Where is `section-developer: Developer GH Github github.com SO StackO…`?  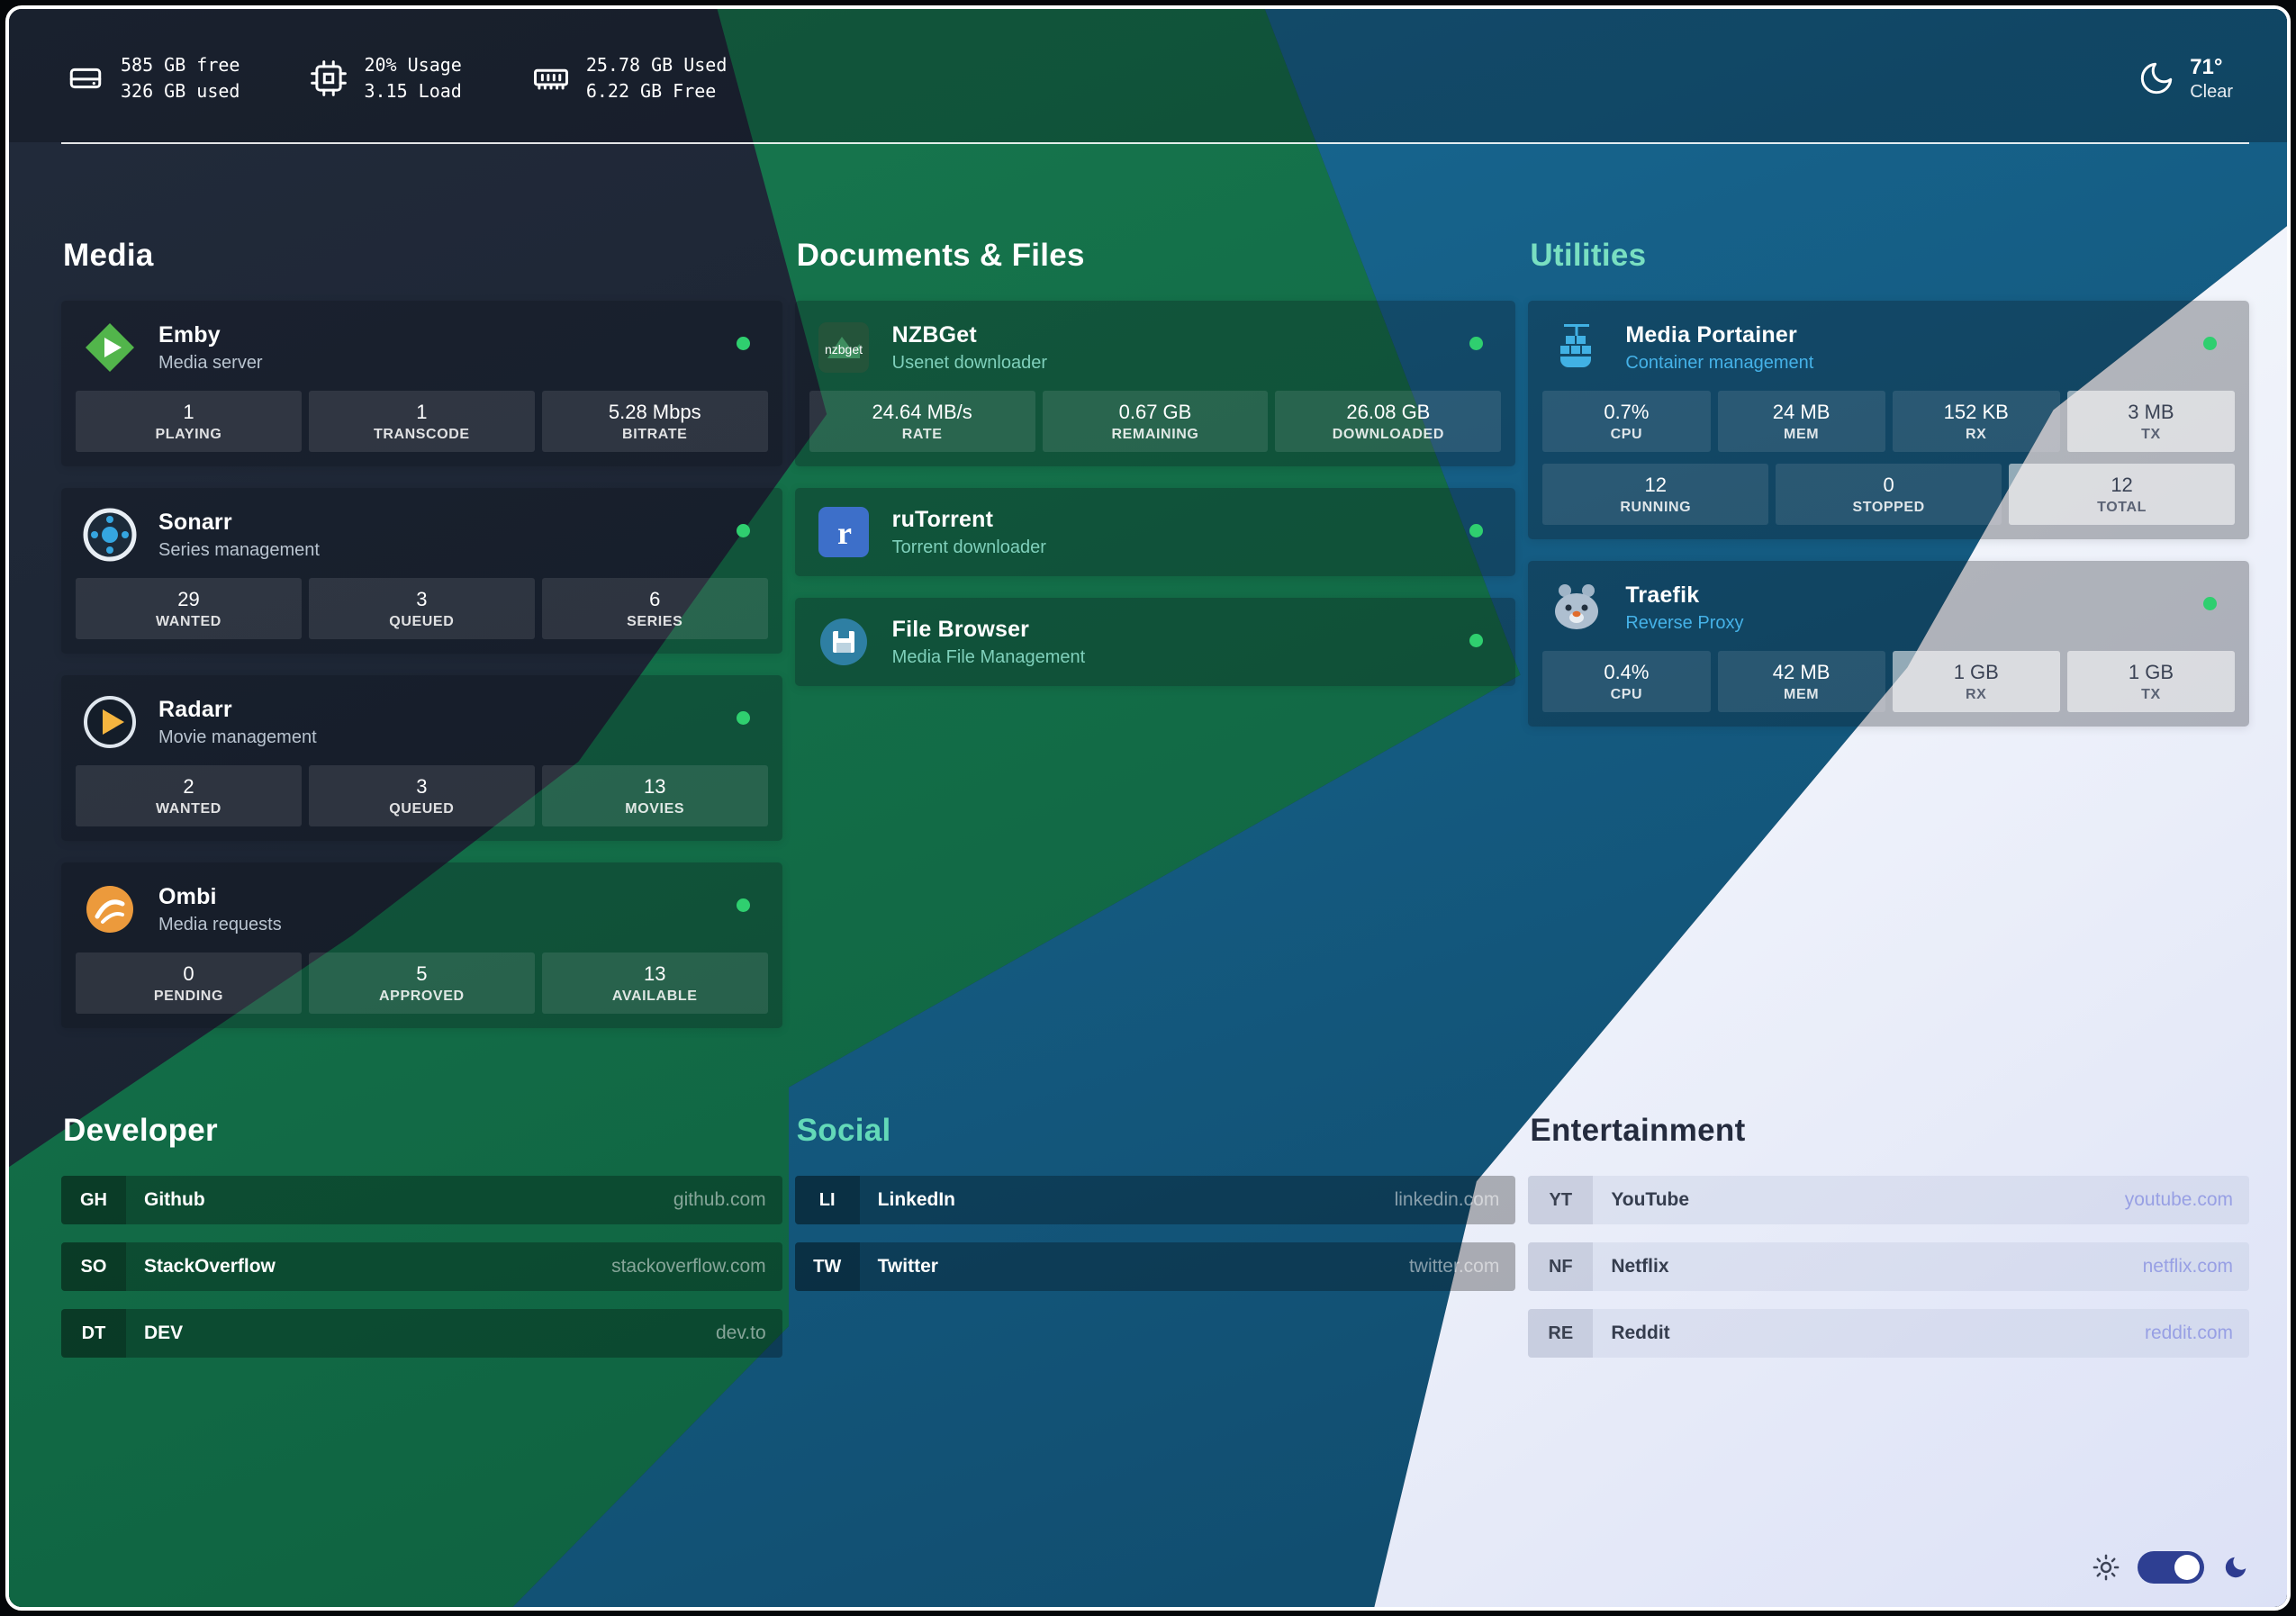 section-developer: Developer GH Github github.com SO StackO… is located at coordinates (421, 1244).